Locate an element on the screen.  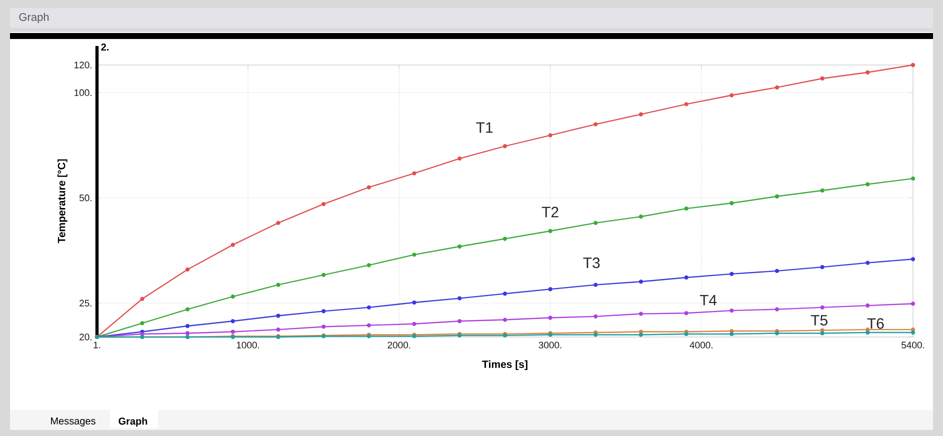
x-axis-title: Times [s] is located at coordinates (505, 365).